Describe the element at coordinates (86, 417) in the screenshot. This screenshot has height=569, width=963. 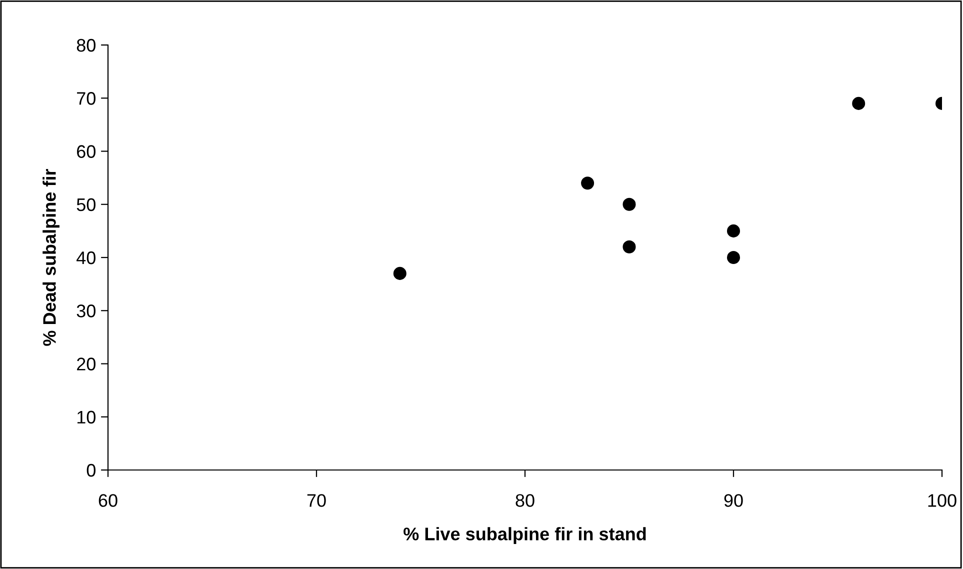
I see `y-tick-label: 10` at that location.